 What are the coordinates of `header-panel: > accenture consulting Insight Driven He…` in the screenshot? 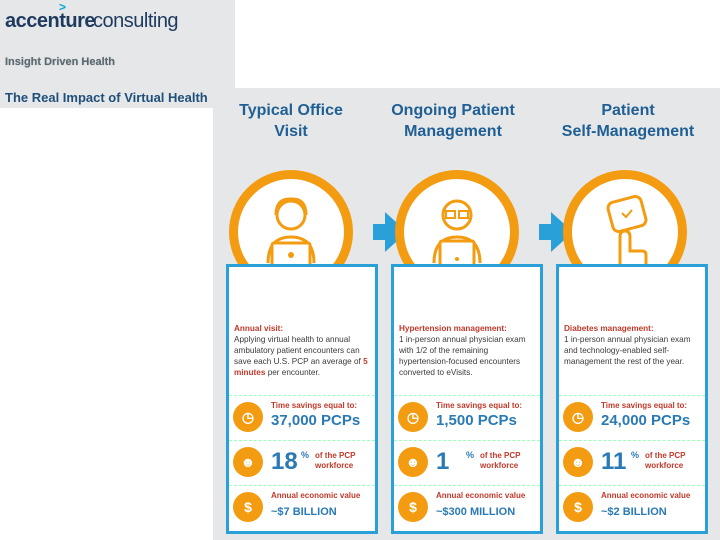 It's located at (117, 44).